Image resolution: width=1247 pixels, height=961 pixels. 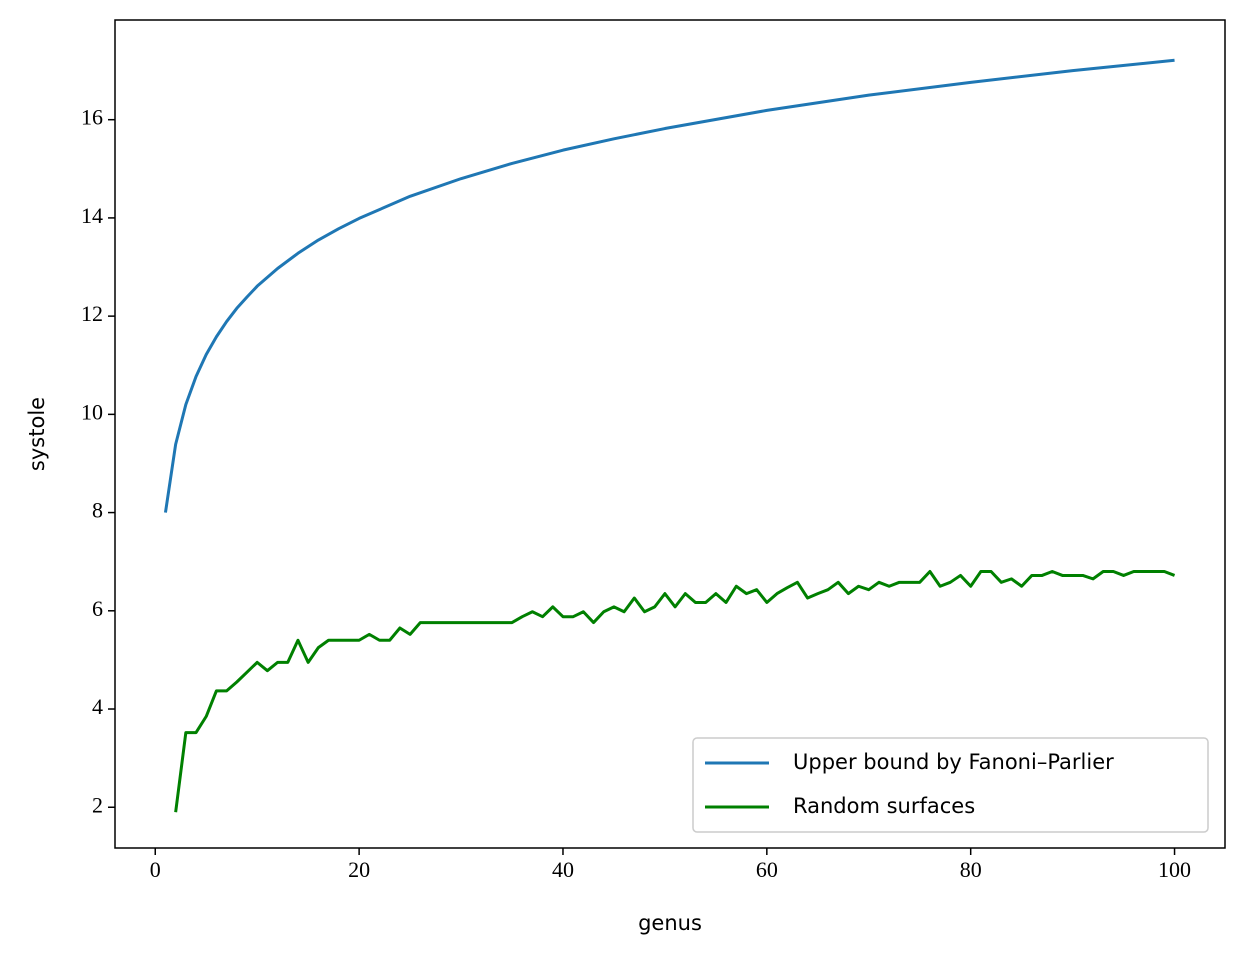 I want to click on y-tick-label: 14, so click(x=92, y=215).